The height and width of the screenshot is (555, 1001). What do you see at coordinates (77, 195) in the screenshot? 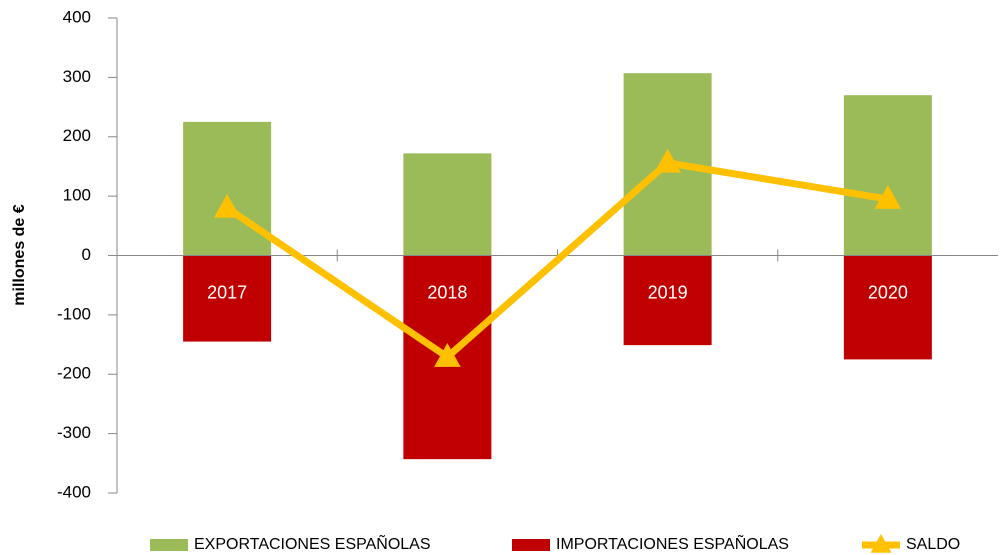
I see `y-tick-label: 100` at bounding box center [77, 195].